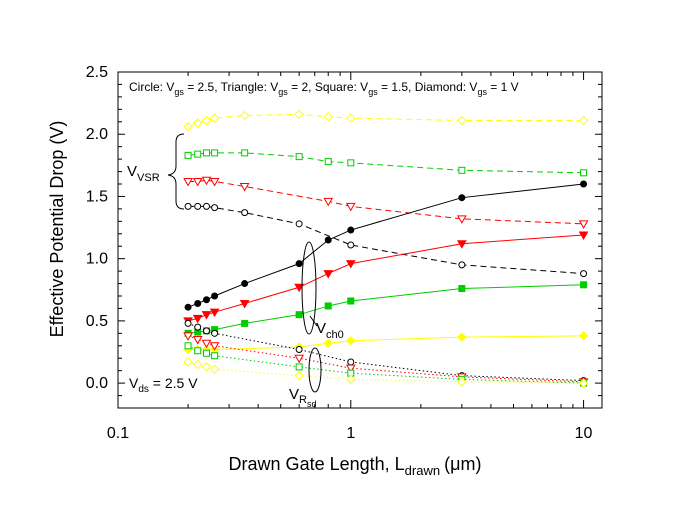  What do you see at coordinates (143, 173) in the screenshot?
I see `vsr-label: VVSR` at bounding box center [143, 173].